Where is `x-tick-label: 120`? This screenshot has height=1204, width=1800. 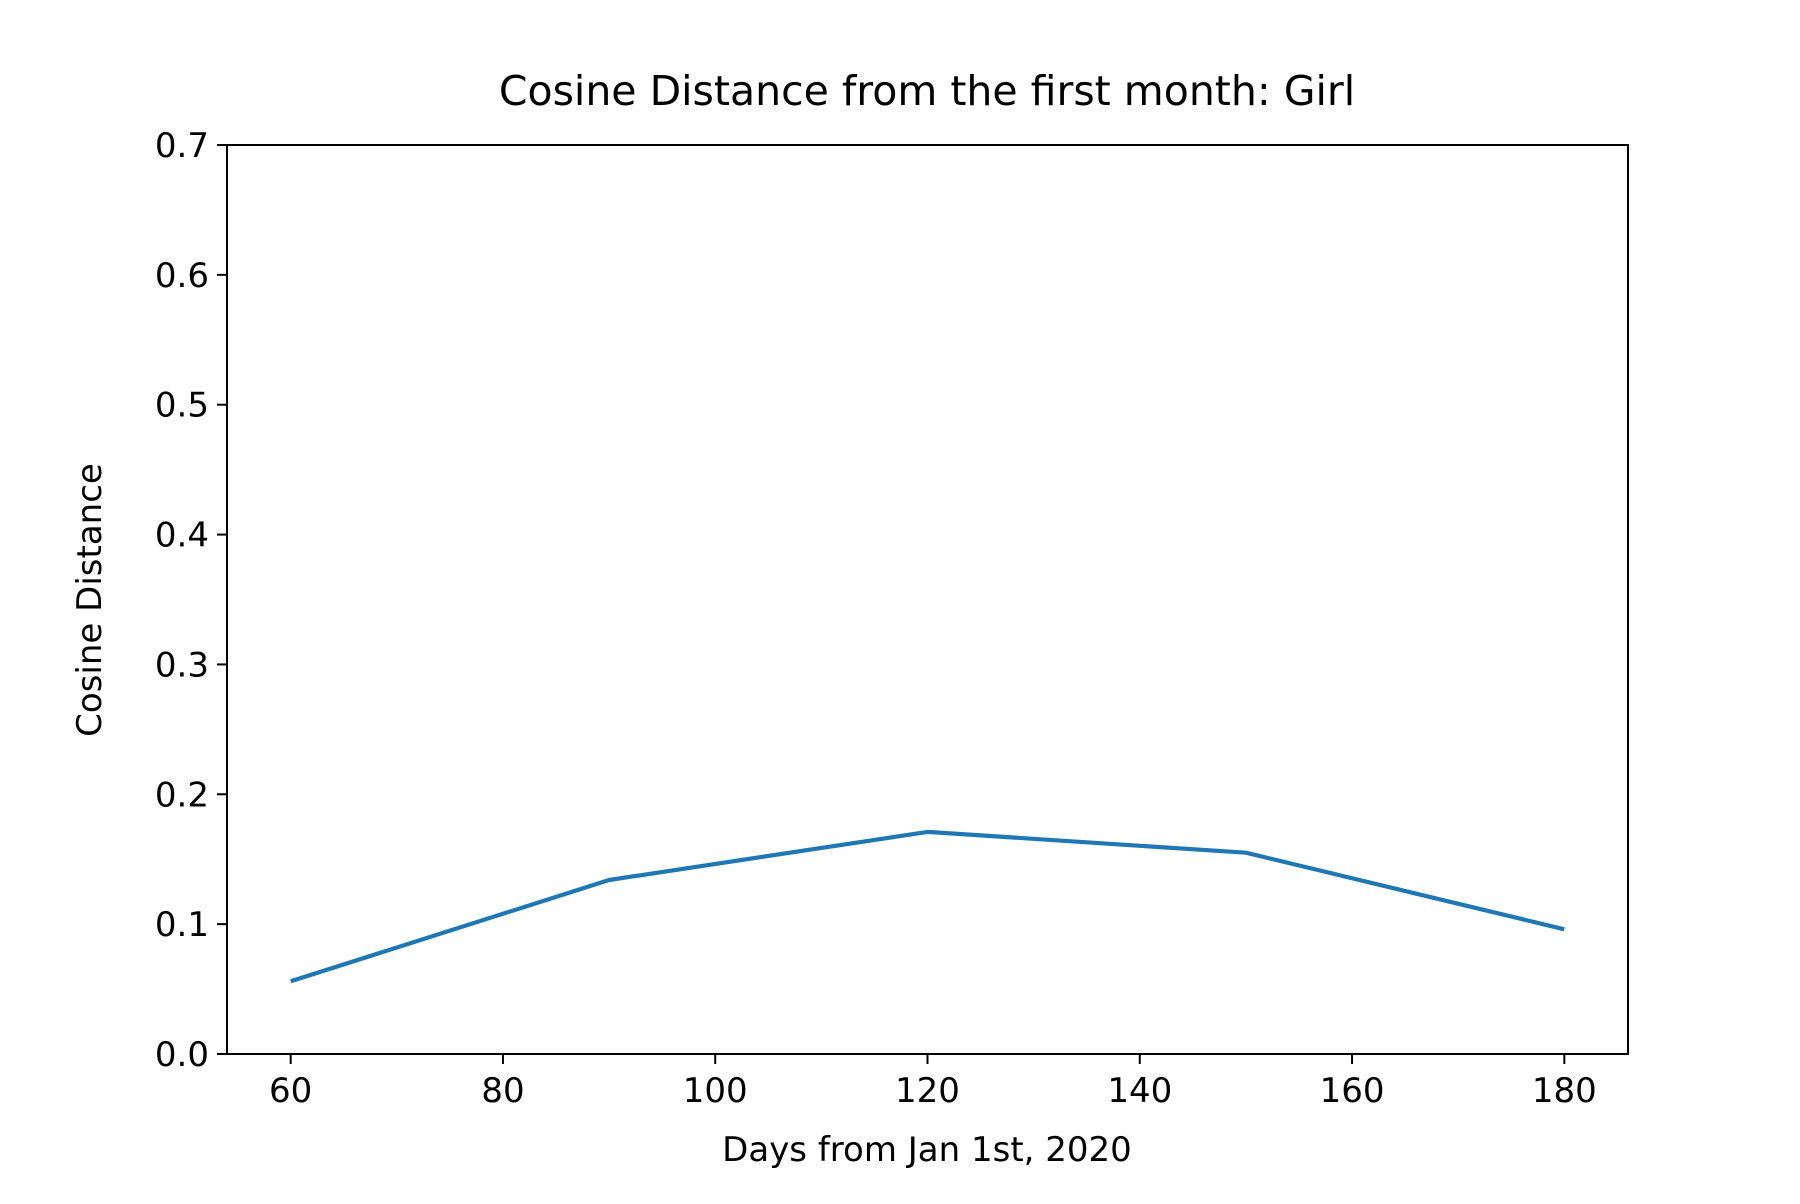
x-tick-label: 120 is located at coordinates (927, 1091).